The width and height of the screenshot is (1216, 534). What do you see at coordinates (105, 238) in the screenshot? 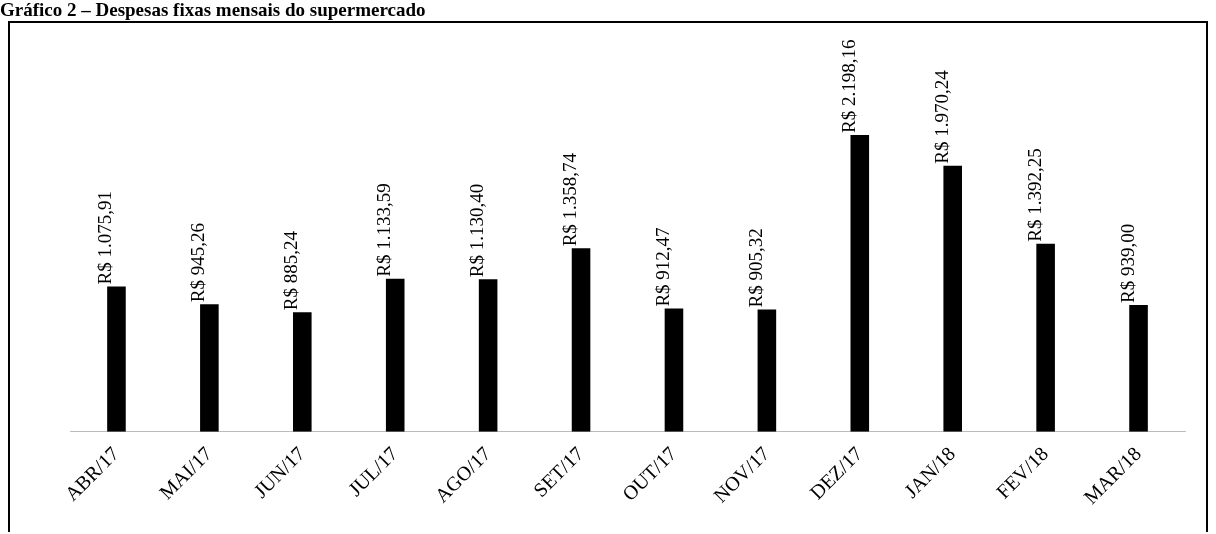
I see `data-label: R$ 1.075,91` at bounding box center [105, 238].